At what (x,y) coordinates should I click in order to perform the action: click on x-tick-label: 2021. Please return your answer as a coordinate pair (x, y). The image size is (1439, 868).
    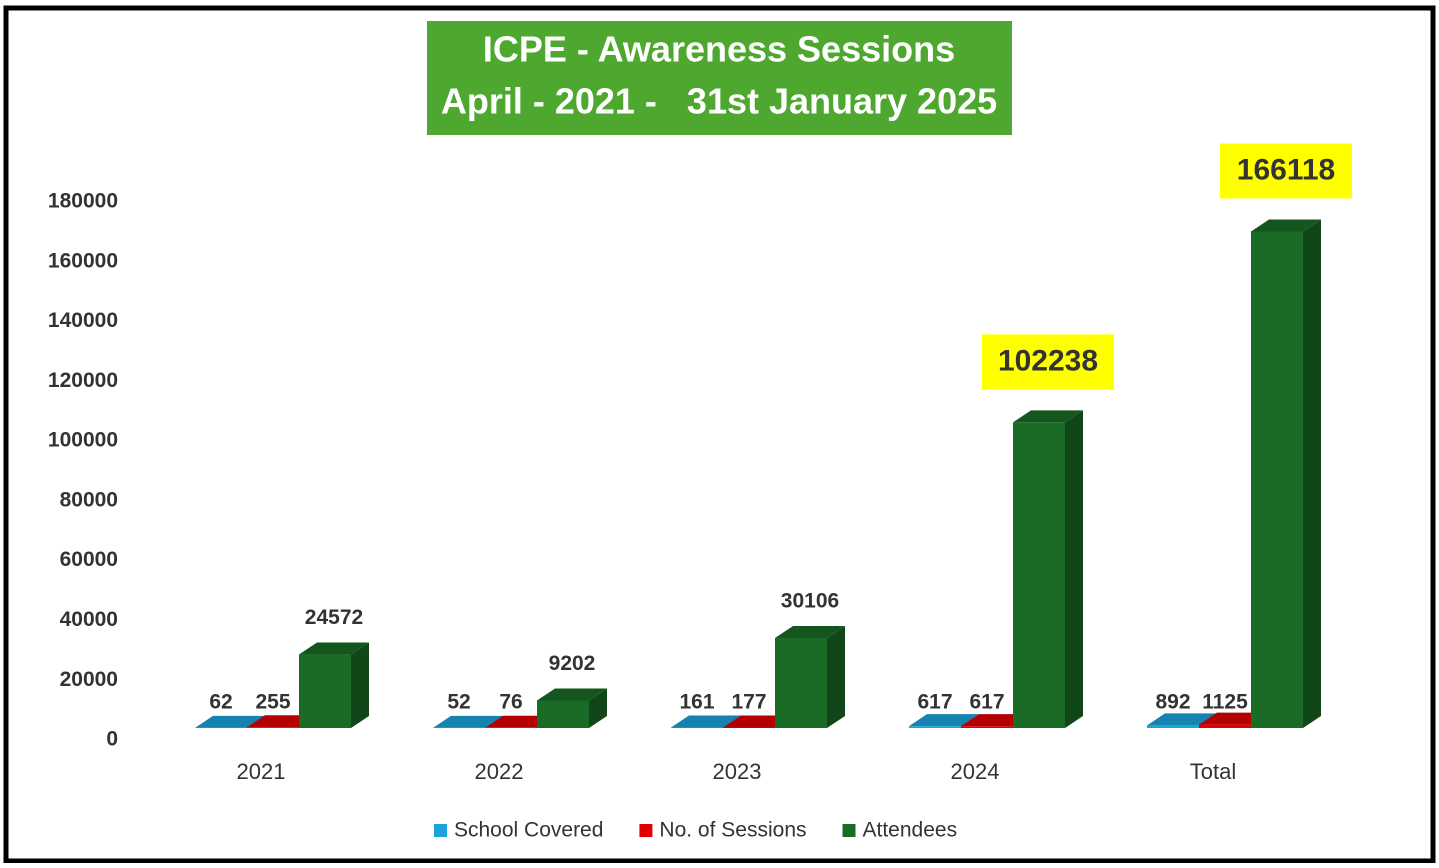
    Looking at the image, I should click on (261, 771).